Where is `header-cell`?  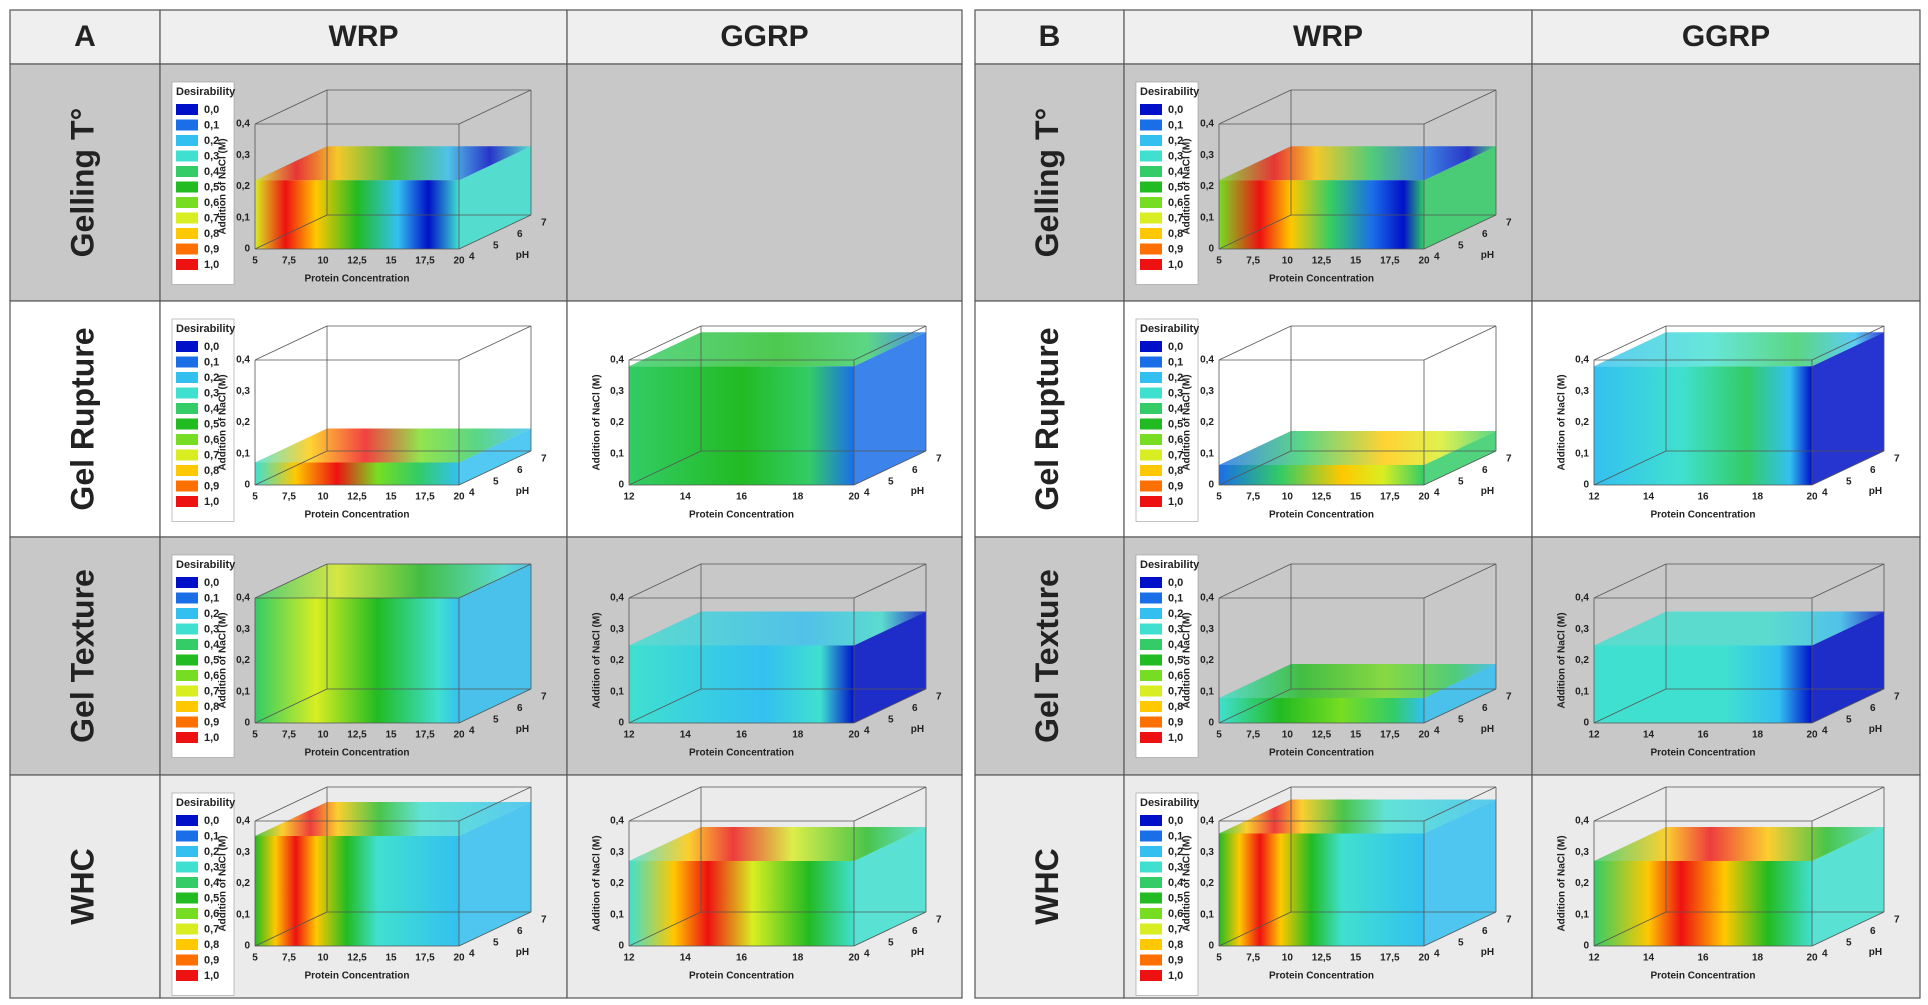
header-cell is located at coordinates (363, 37).